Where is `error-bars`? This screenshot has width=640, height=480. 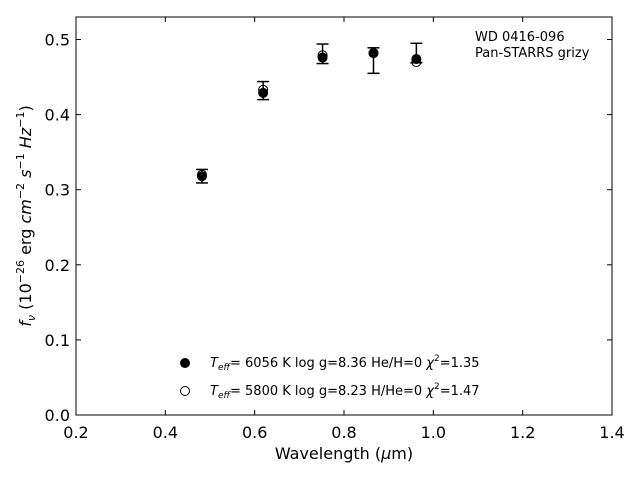
error-bars is located at coordinates (309, 113).